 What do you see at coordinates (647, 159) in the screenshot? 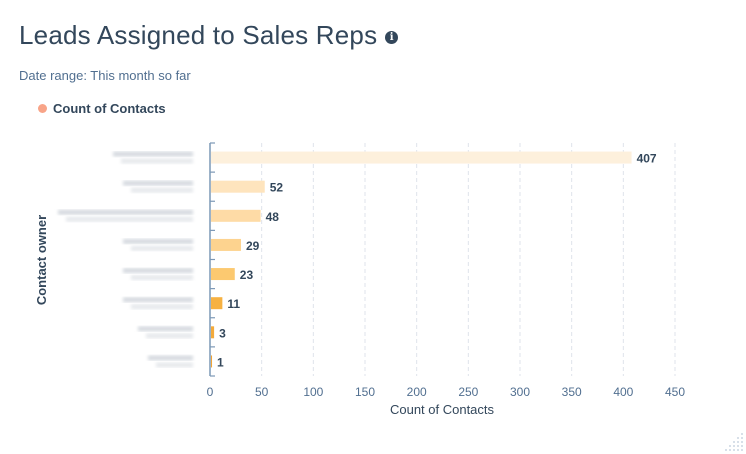
I see `data-label: 407` at bounding box center [647, 159].